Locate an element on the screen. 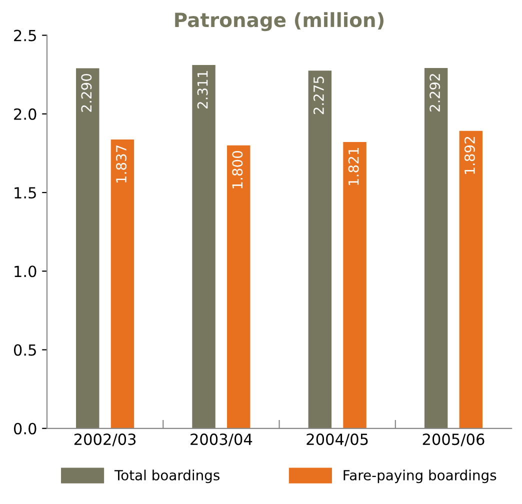 This screenshot has width=522, height=504. x-tick-label: 2005/06 is located at coordinates (453, 440).